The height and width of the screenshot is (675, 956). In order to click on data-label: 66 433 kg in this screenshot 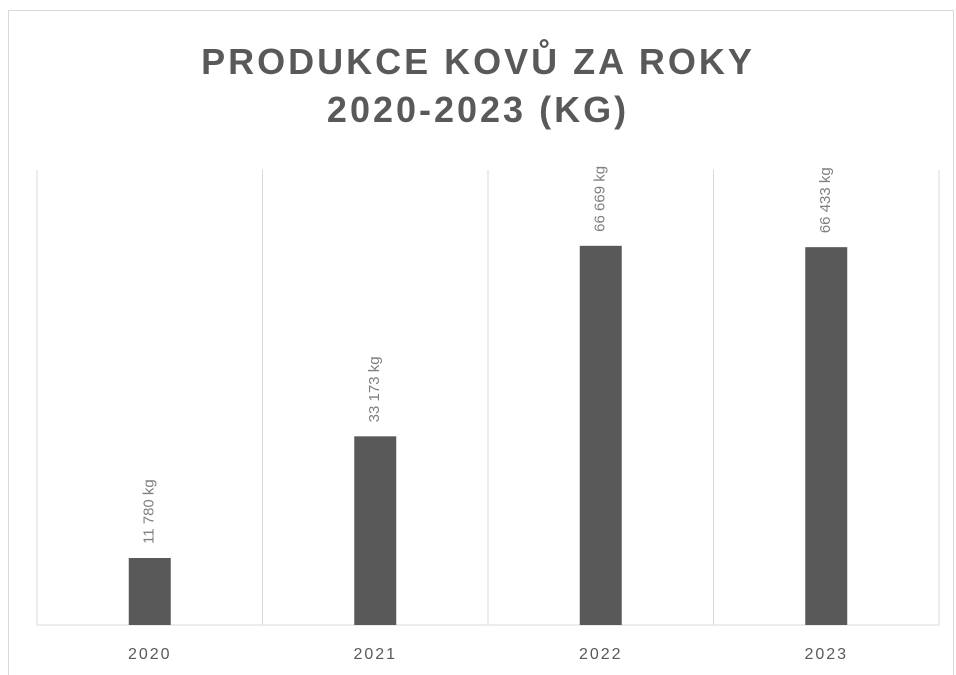, I will do `click(825, 200)`.